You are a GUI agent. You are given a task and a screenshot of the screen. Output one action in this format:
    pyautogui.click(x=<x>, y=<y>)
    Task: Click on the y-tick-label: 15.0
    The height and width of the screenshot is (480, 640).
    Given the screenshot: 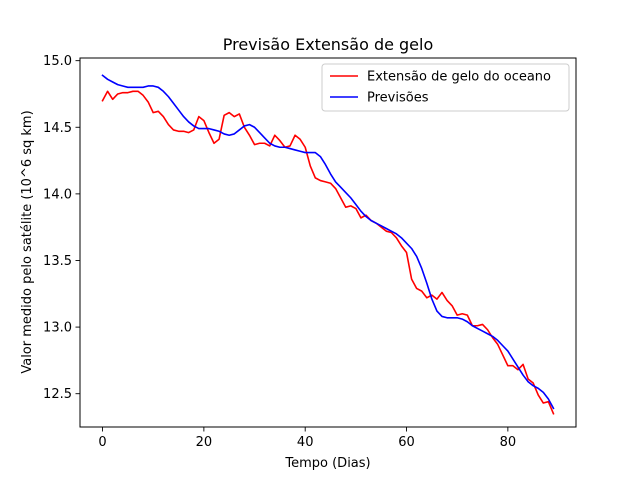 What is the action you would take?
    pyautogui.click(x=57, y=61)
    